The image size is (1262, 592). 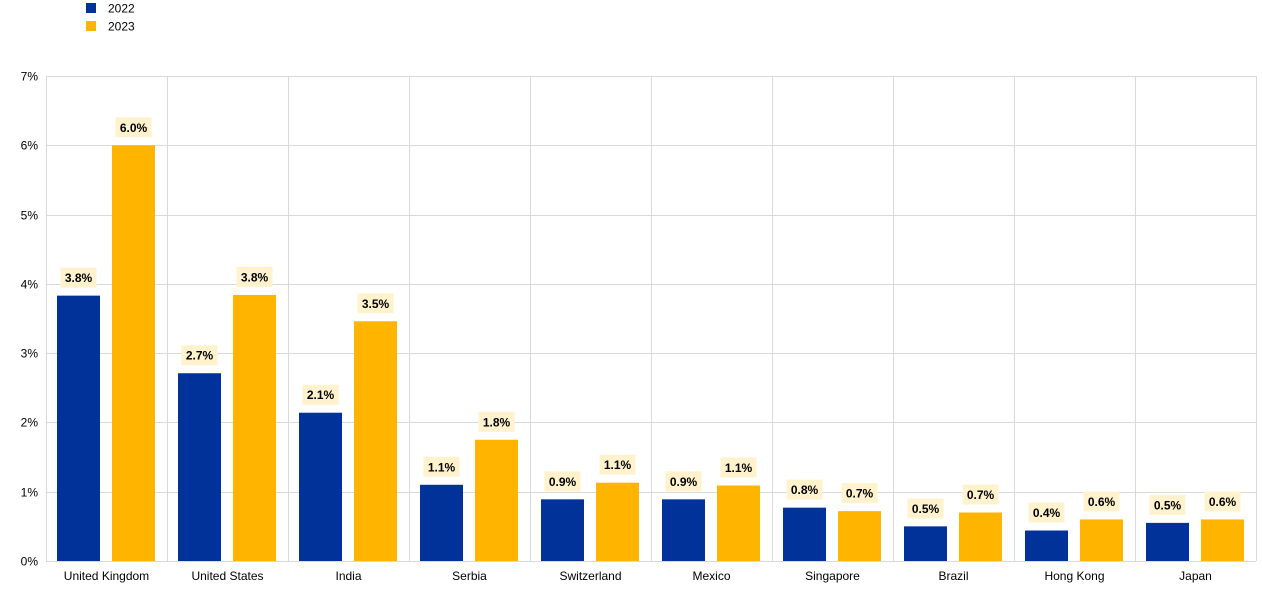 I want to click on x-tick-label-serbia: Serbia, so click(x=469, y=576).